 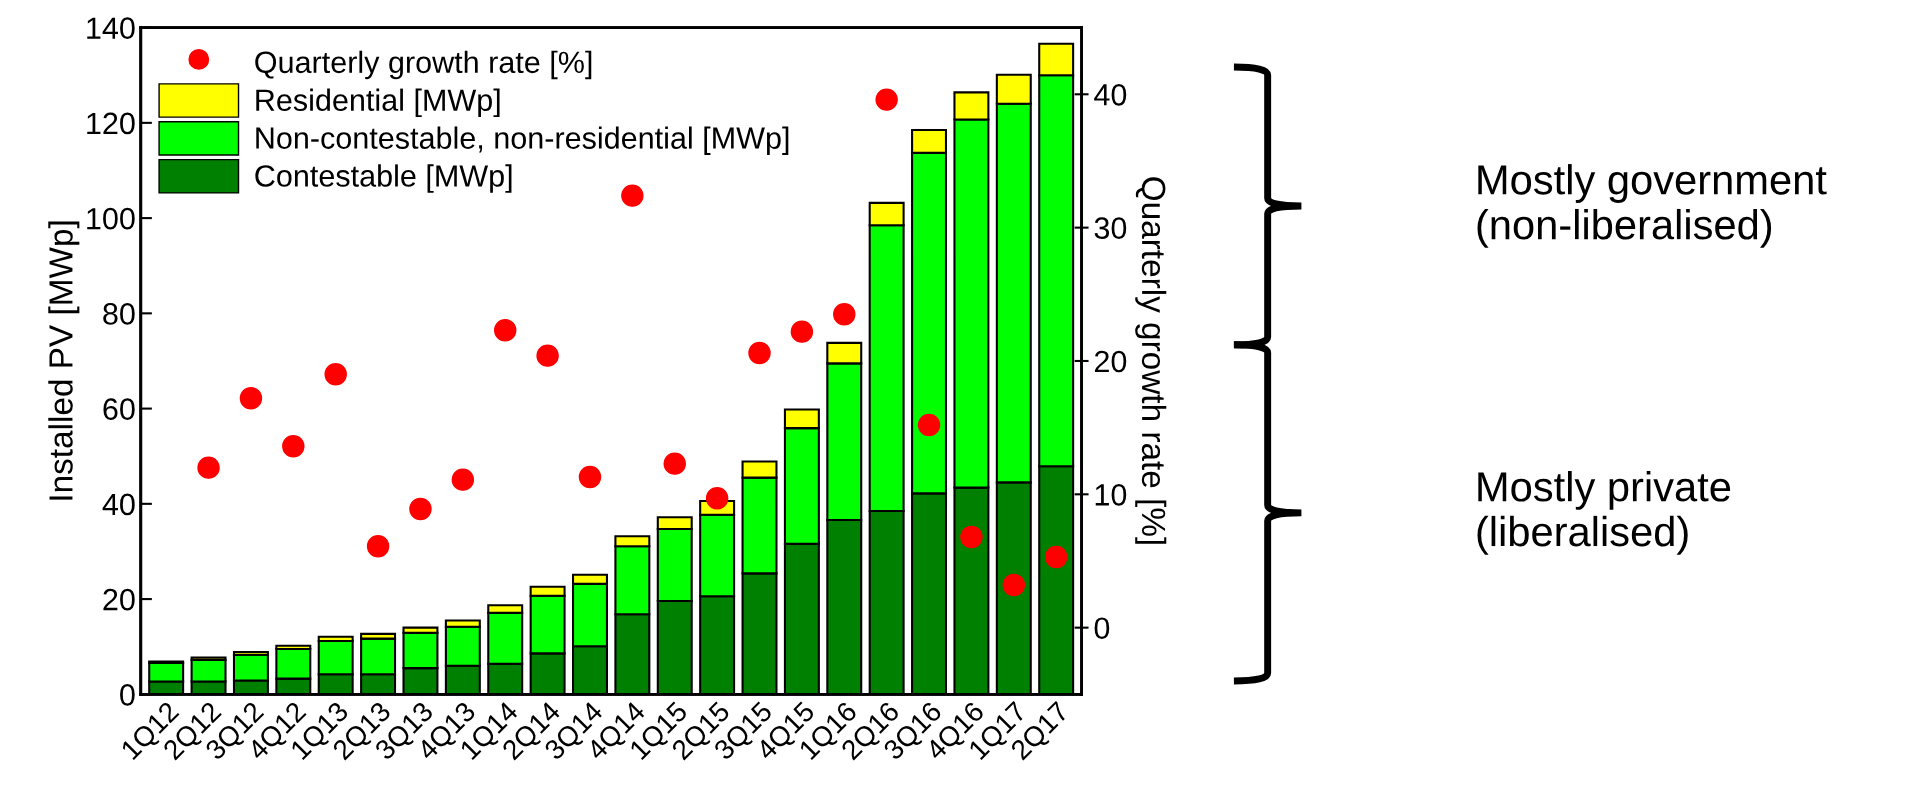 I want to click on y-tick-label: 40, so click(x=118, y=504).